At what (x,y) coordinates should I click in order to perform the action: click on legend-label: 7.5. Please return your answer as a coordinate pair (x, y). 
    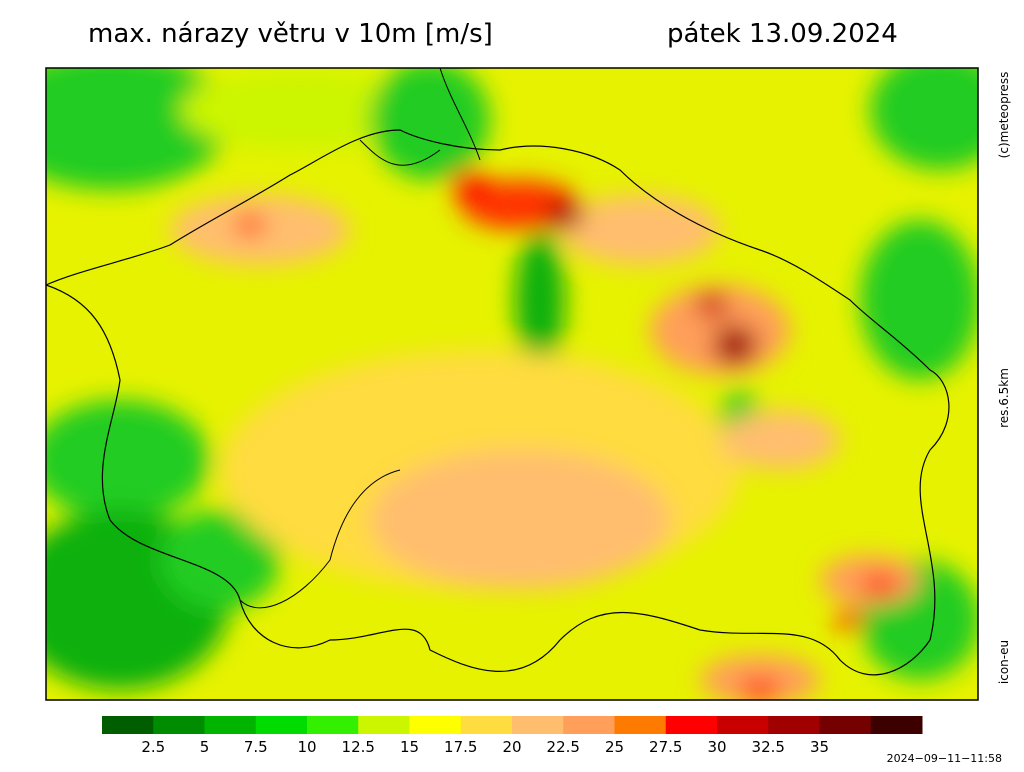
    Looking at the image, I should click on (256, 747).